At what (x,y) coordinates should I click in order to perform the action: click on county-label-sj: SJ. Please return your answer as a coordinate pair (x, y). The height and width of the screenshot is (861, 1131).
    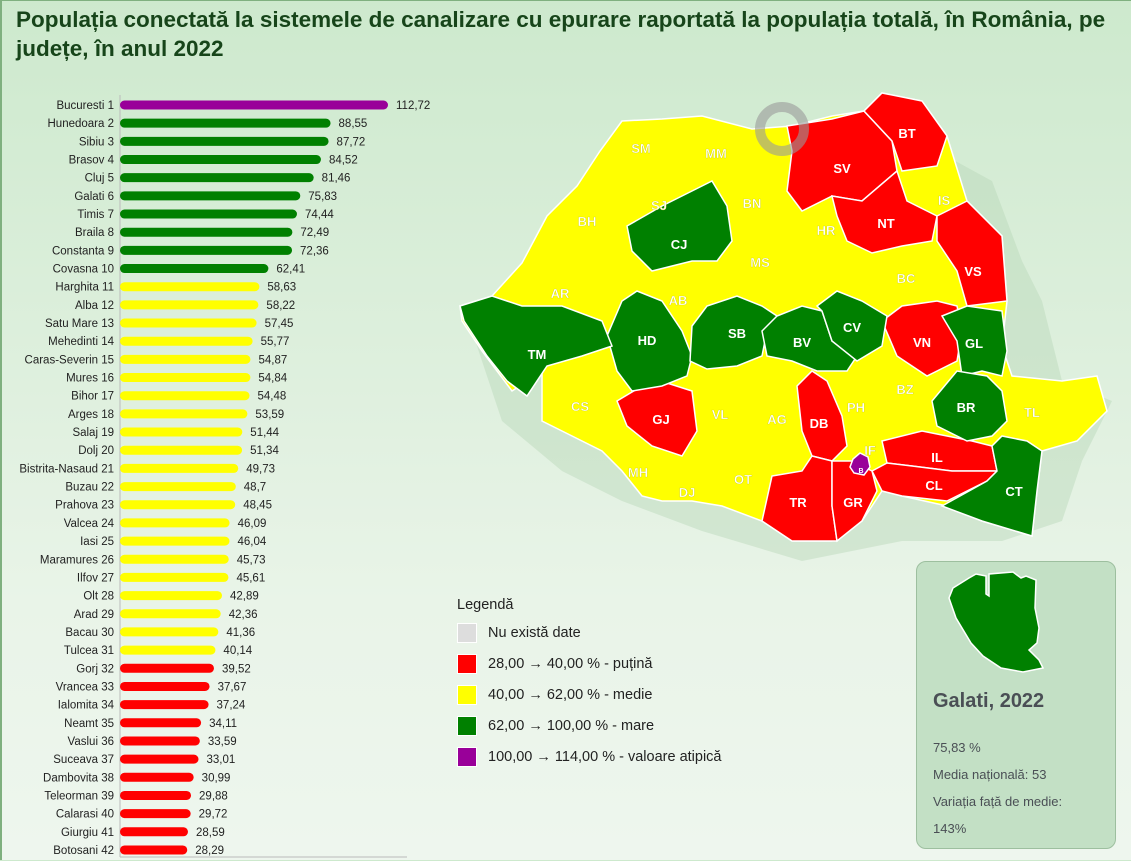
    Looking at the image, I should click on (659, 205).